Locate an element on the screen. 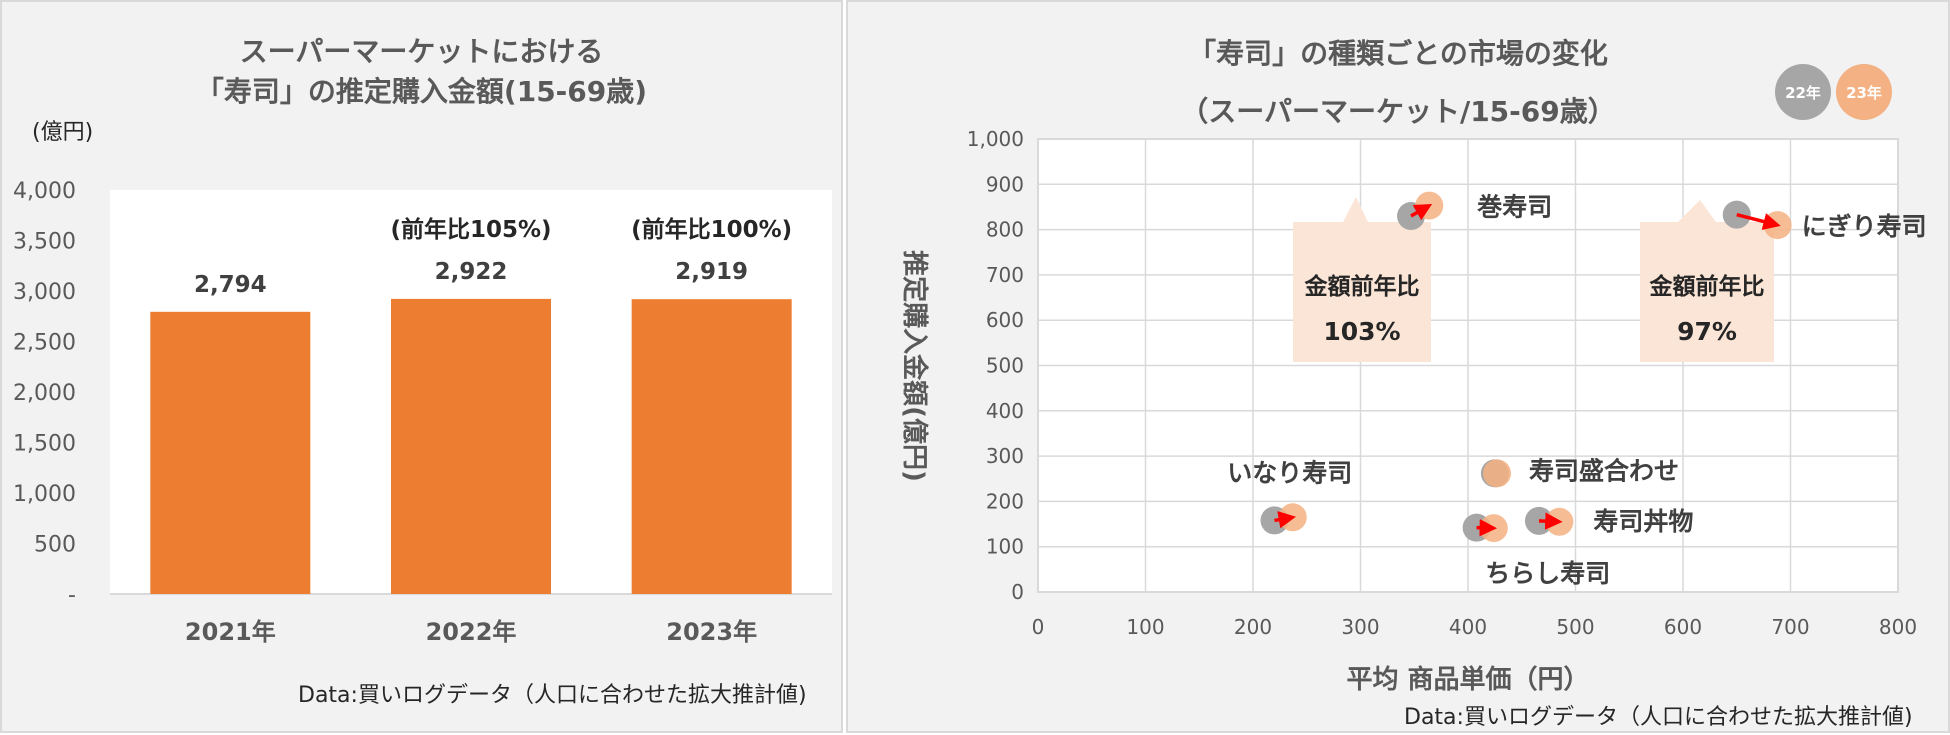 This screenshot has width=1950, height=735. bar-y-tick-label: 1,000 is located at coordinates (44, 494).